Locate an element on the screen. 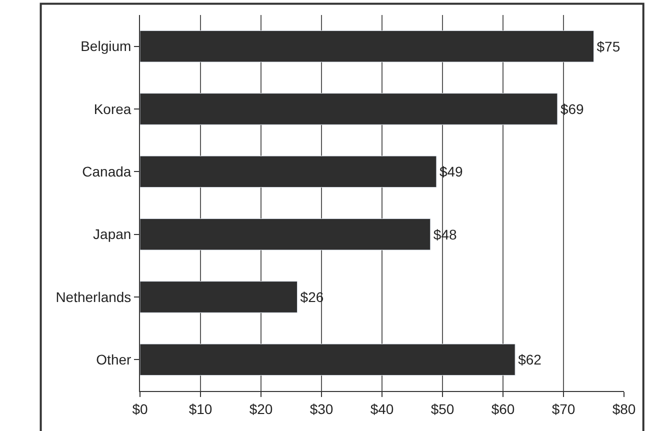  y-tick-label: Japan is located at coordinates (112, 234).